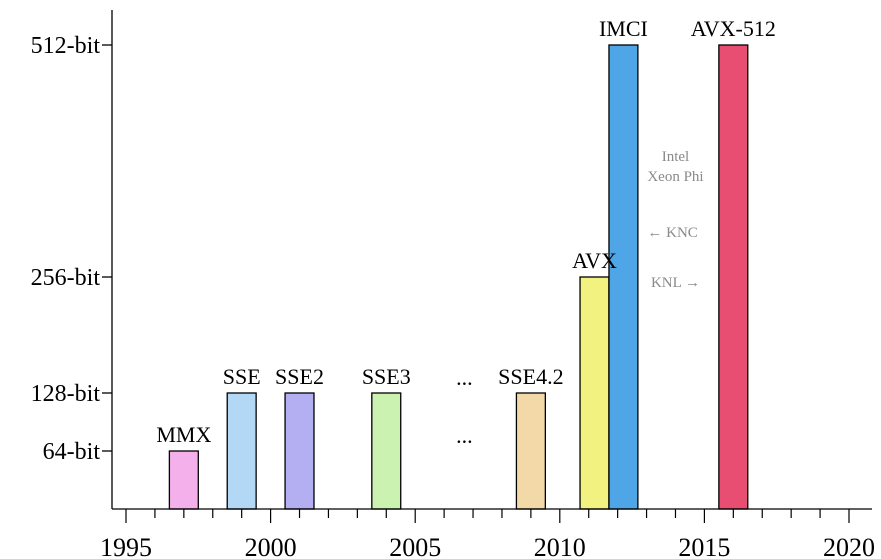 The height and width of the screenshot is (559, 881). Describe the element at coordinates (386, 451) in the screenshot. I see `bar-sse3` at that location.